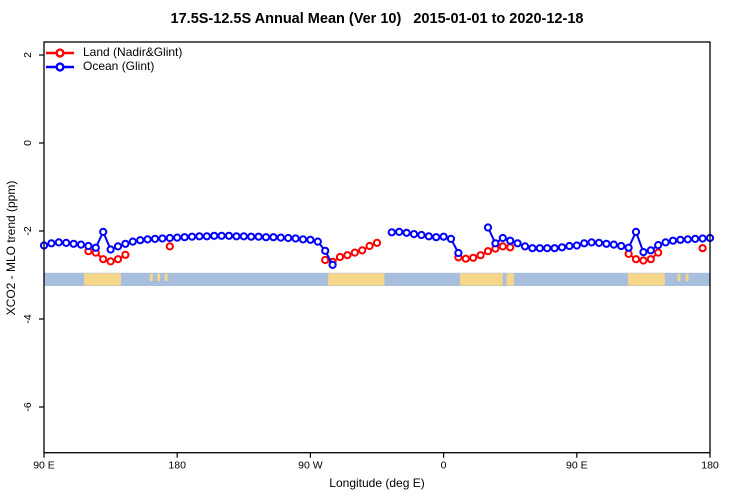 This screenshot has width=750, height=500. Describe the element at coordinates (28, 55) in the screenshot. I see `svg-text: 2` at that location.